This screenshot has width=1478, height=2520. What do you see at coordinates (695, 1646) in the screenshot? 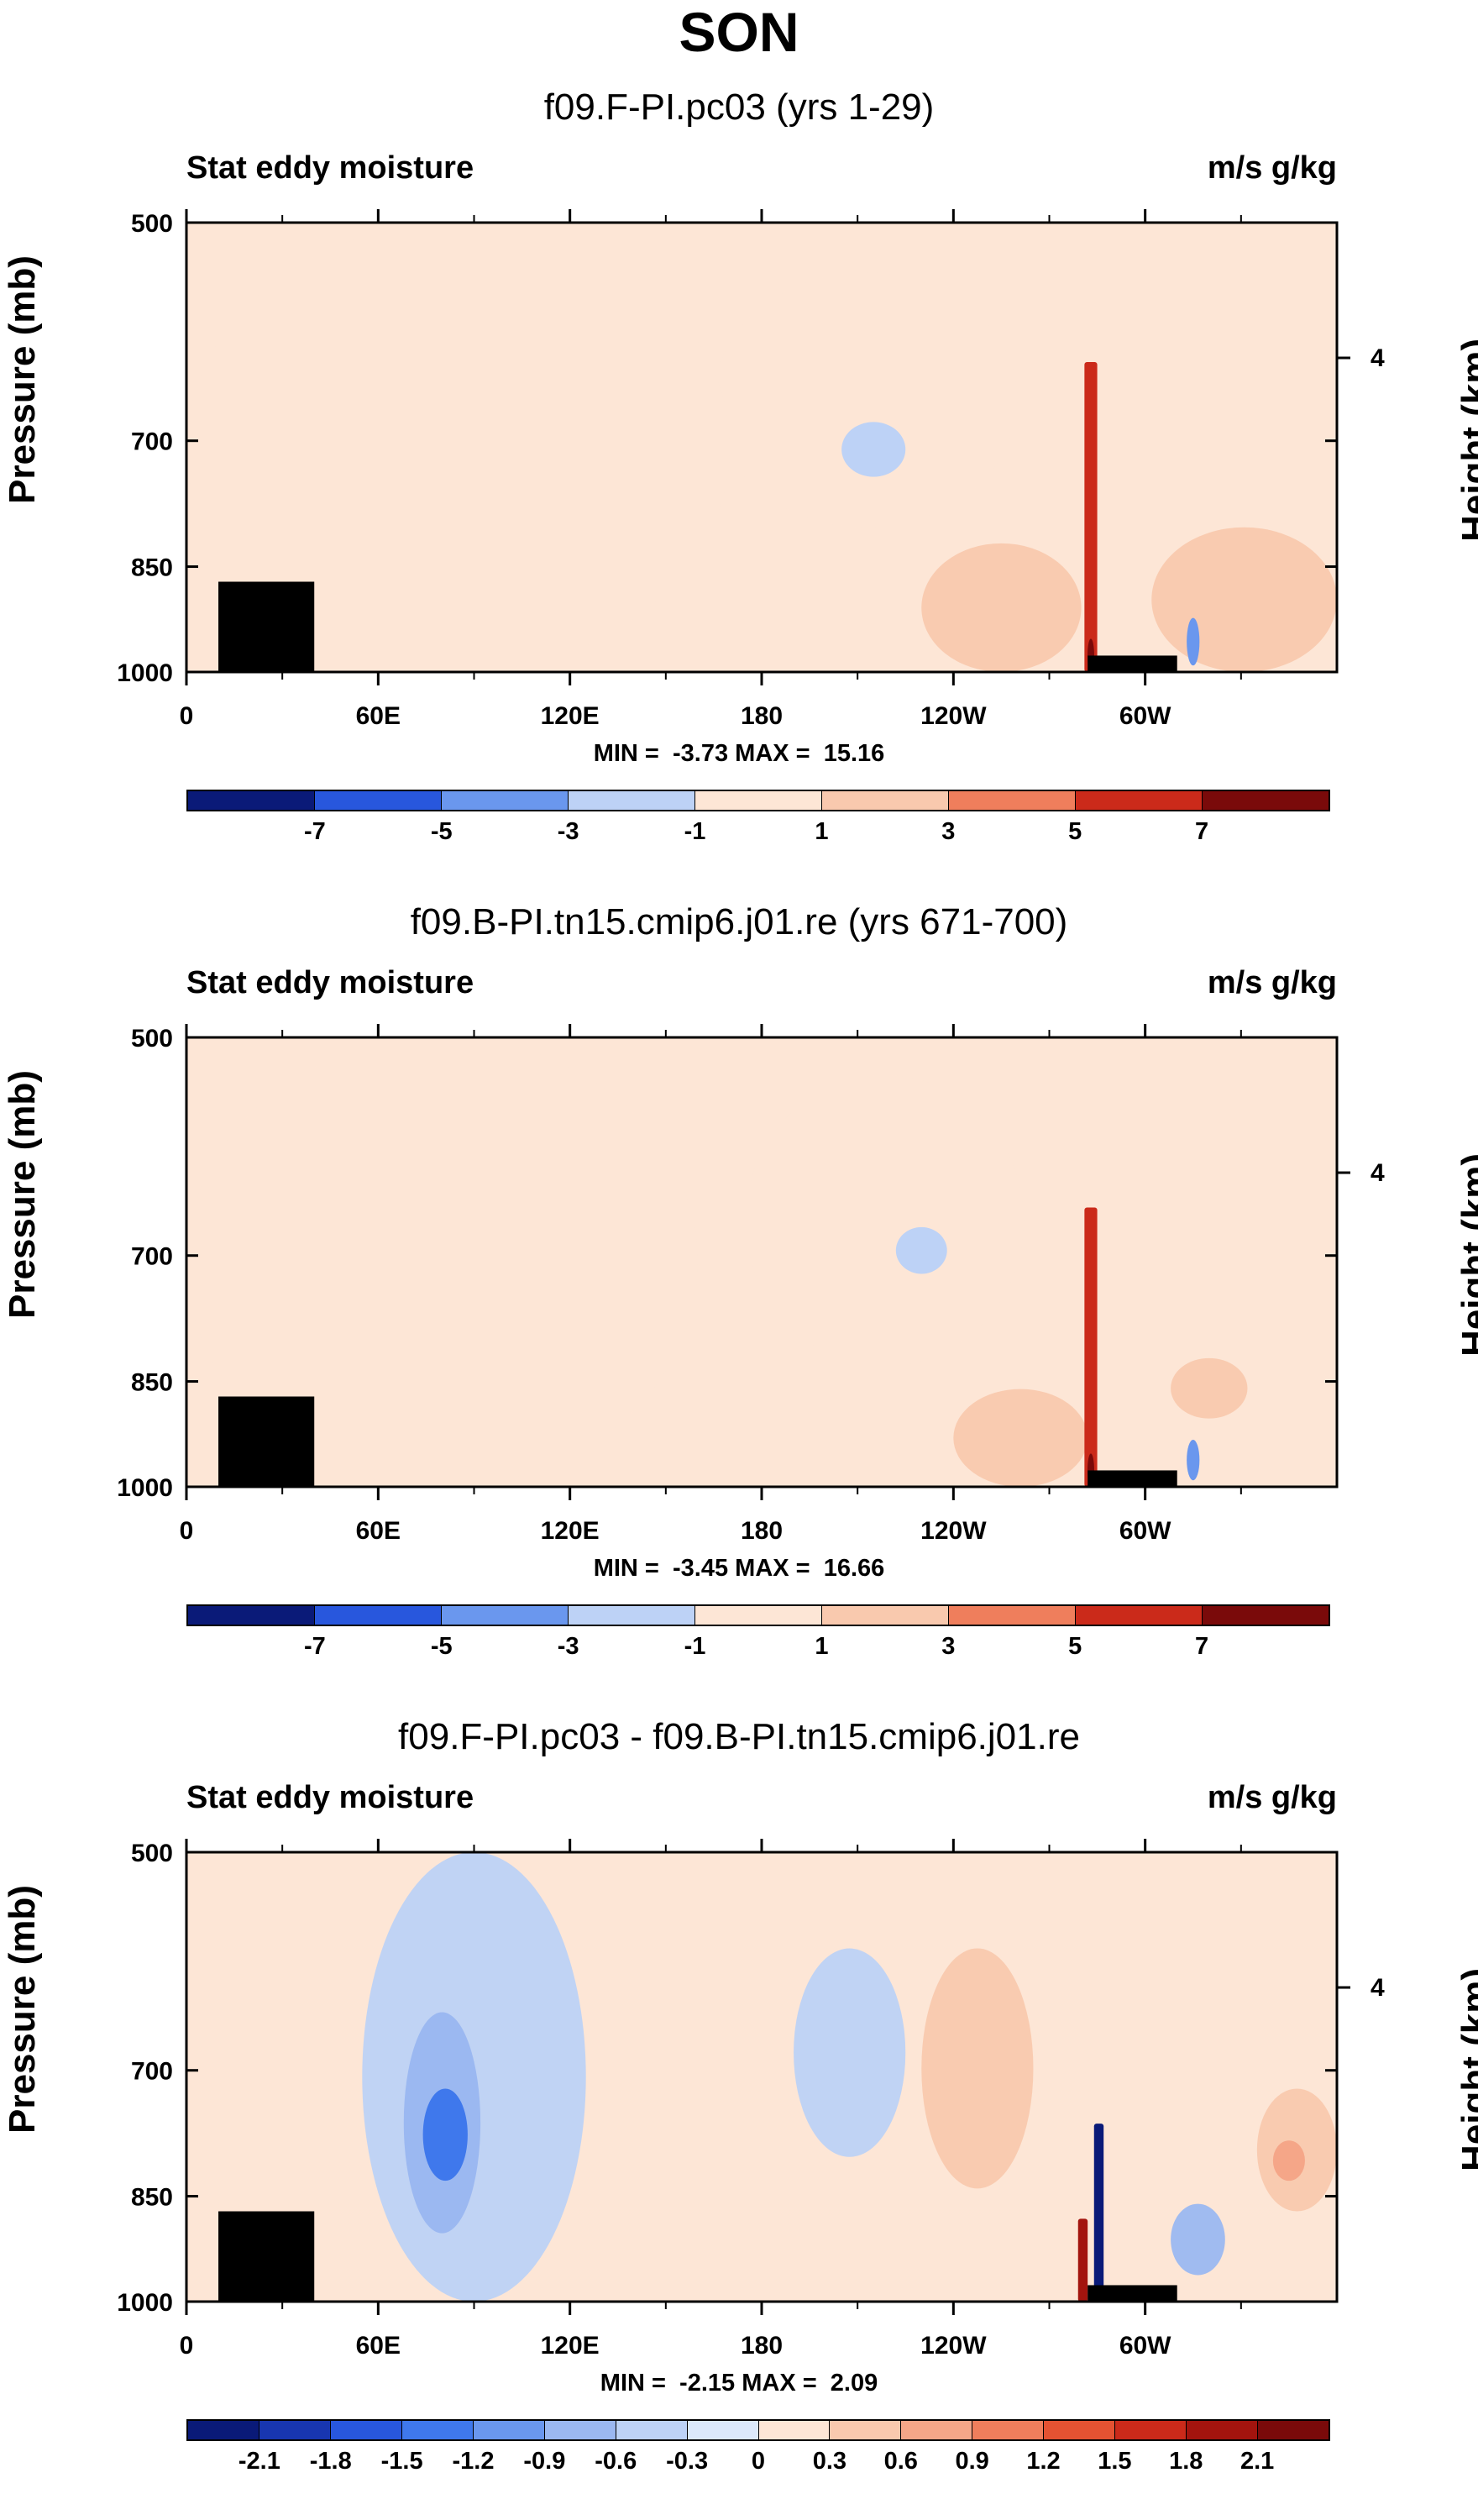
I see `colorbar-label: -1` at bounding box center [695, 1646].